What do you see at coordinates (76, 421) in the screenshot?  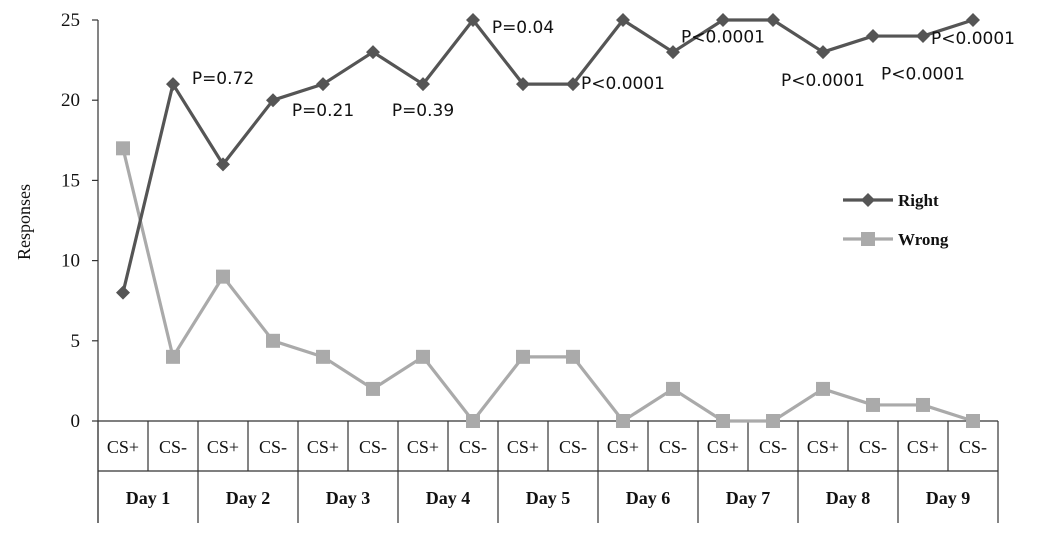 I see `y-tick-label: 0` at bounding box center [76, 421].